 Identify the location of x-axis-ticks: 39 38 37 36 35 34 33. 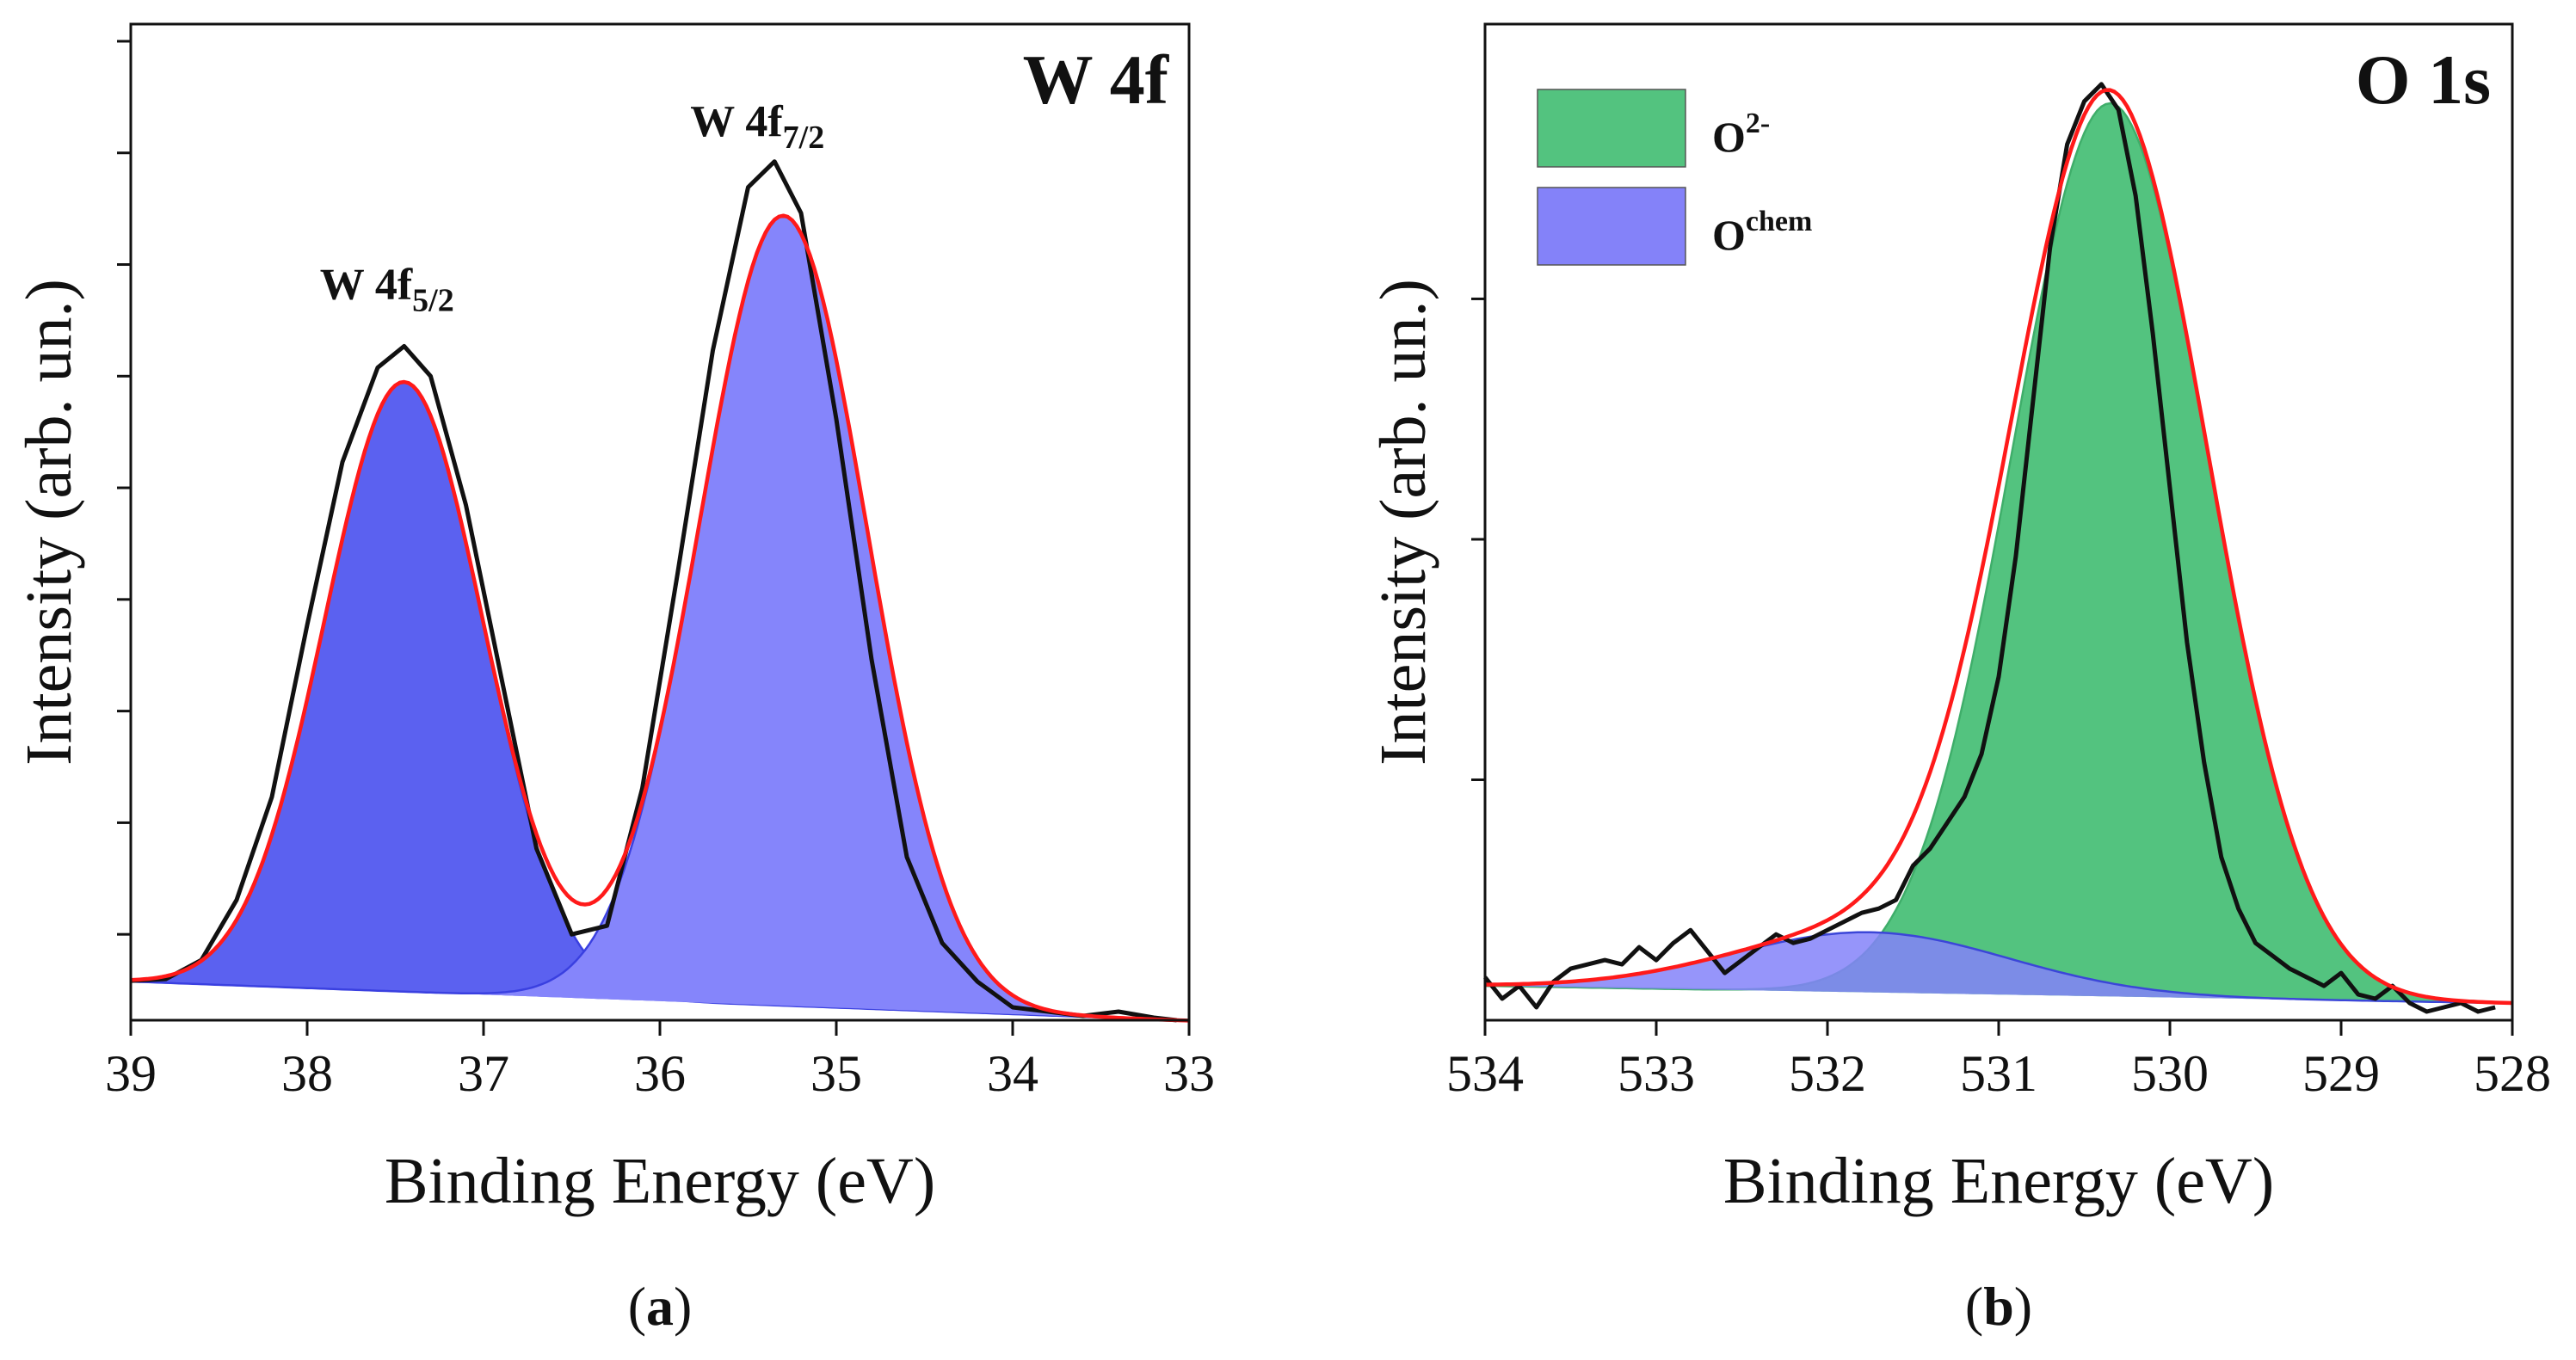
(660, 1061).